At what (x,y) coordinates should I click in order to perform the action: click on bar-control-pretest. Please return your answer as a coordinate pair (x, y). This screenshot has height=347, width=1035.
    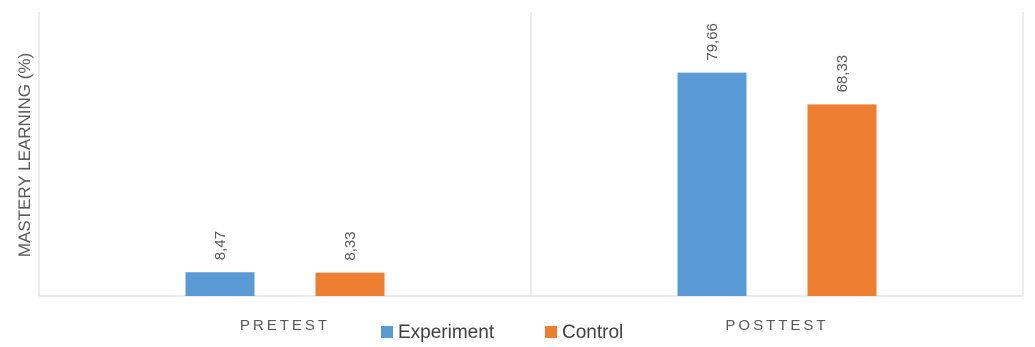
    Looking at the image, I should click on (350, 284).